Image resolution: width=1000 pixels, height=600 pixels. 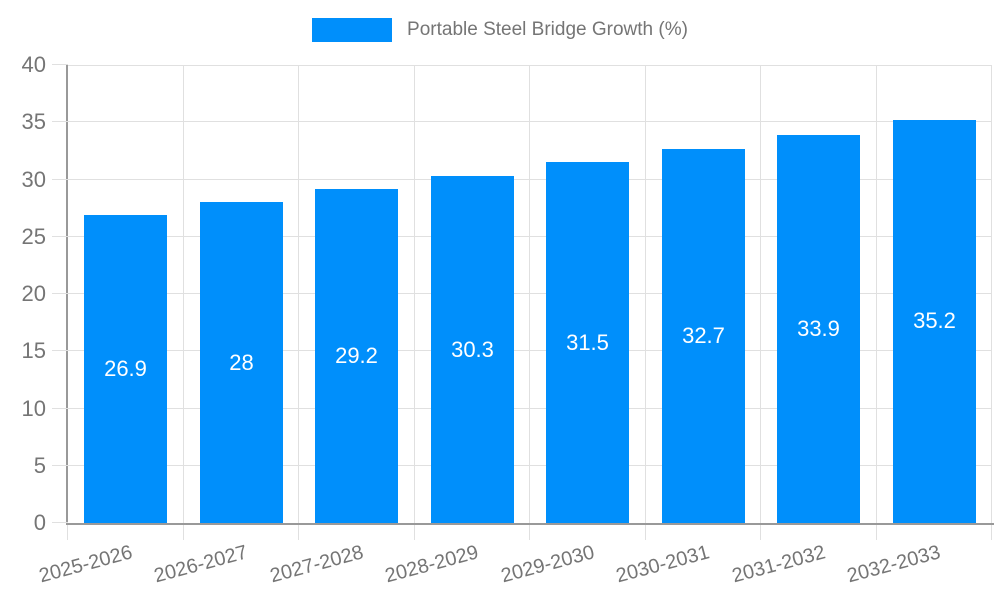 I want to click on bar-value-label: 31.5, so click(x=587, y=342).